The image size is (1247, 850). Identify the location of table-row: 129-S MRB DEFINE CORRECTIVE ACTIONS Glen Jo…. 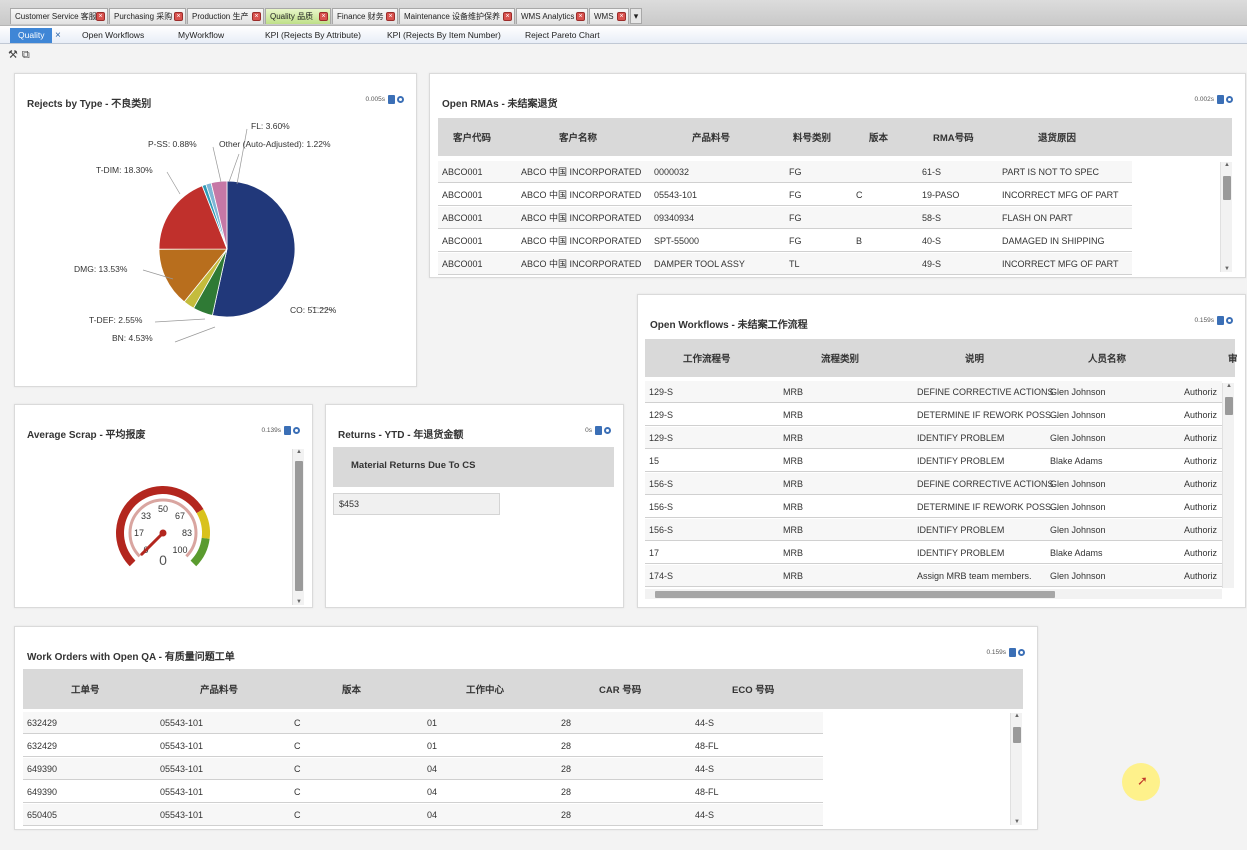
(933, 392).